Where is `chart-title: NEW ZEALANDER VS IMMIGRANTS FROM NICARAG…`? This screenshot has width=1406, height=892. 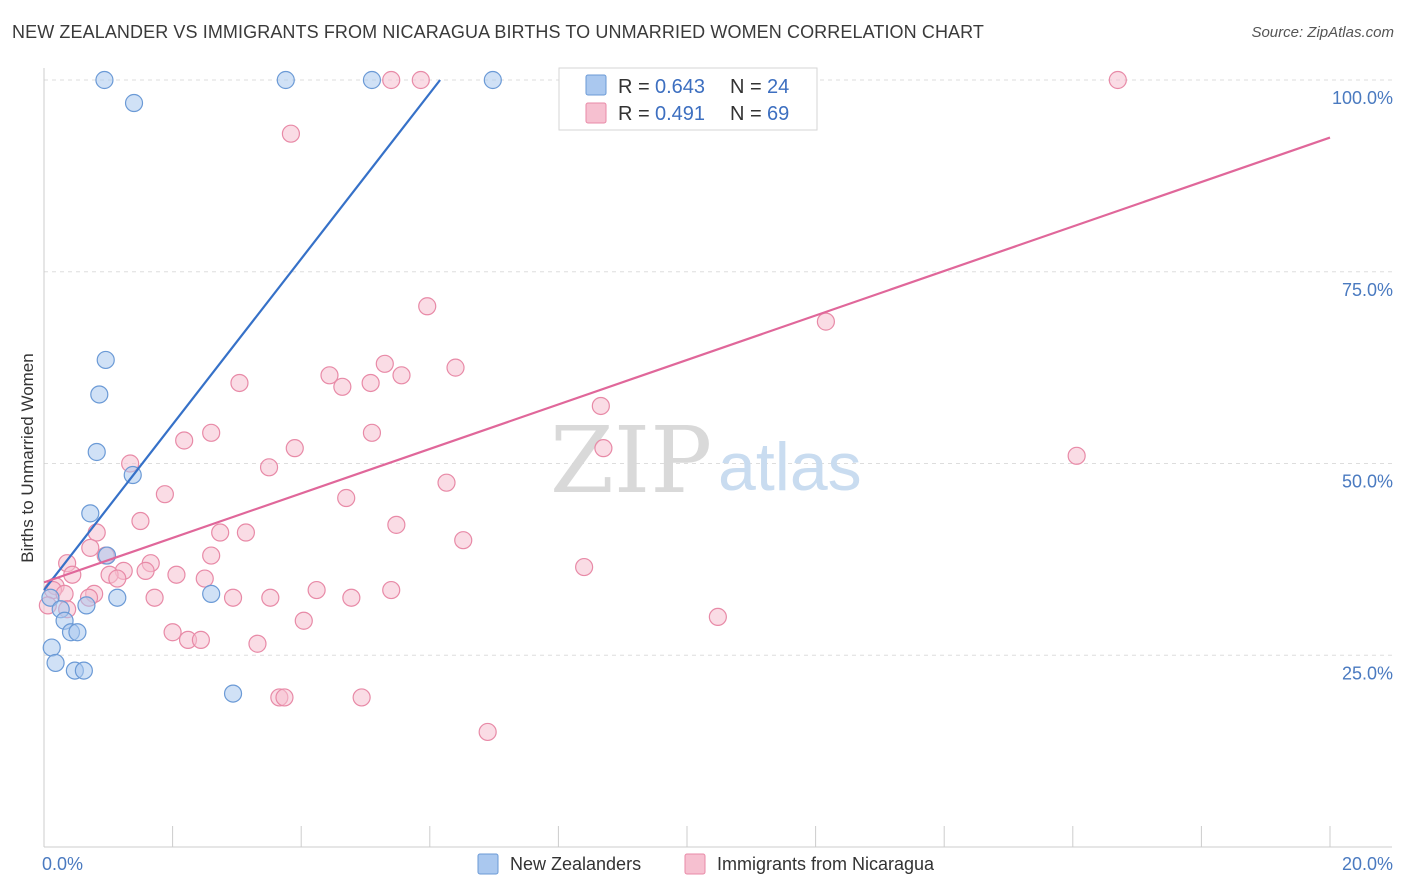 chart-title: NEW ZEALANDER VS IMMIGRANTS FROM NICARAG… is located at coordinates (498, 32).